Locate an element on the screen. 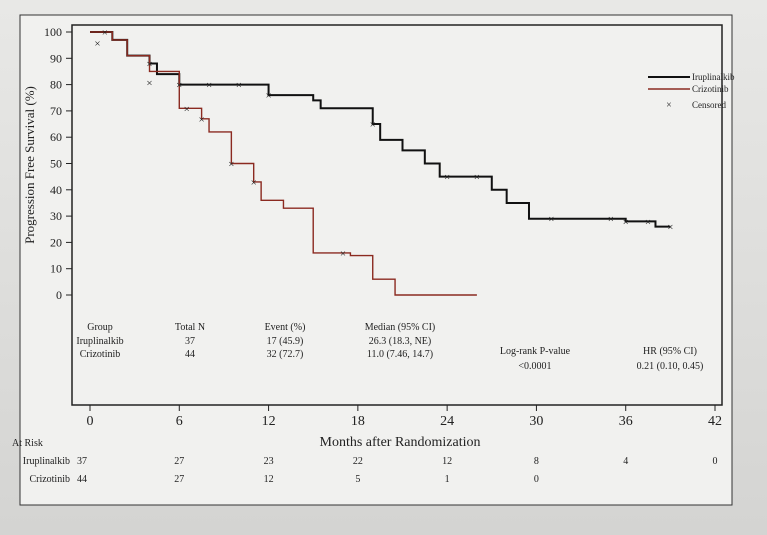  table-cell: 32 (72.7) is located at coordinates (285, 354).